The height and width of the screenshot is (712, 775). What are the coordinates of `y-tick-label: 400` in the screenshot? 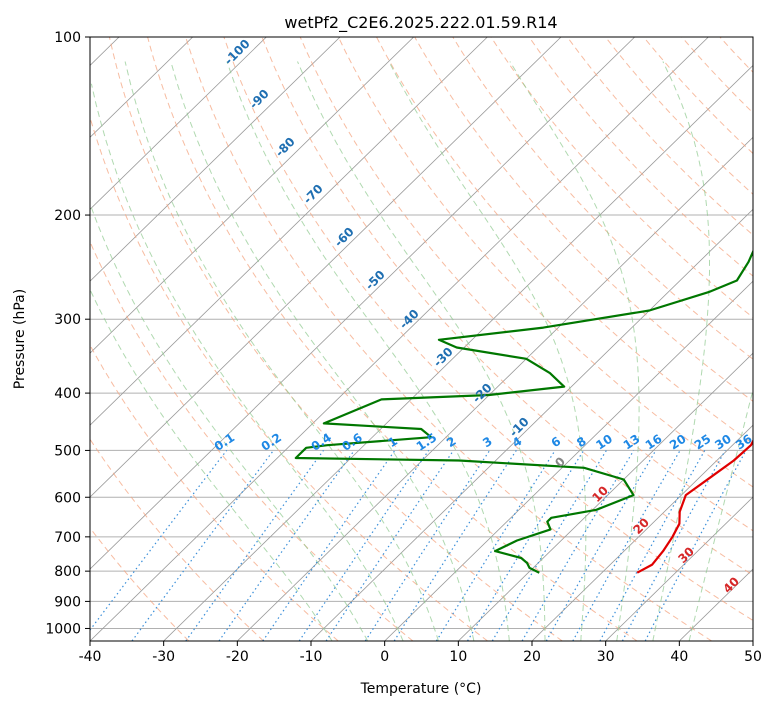 It's located at (67, 394).